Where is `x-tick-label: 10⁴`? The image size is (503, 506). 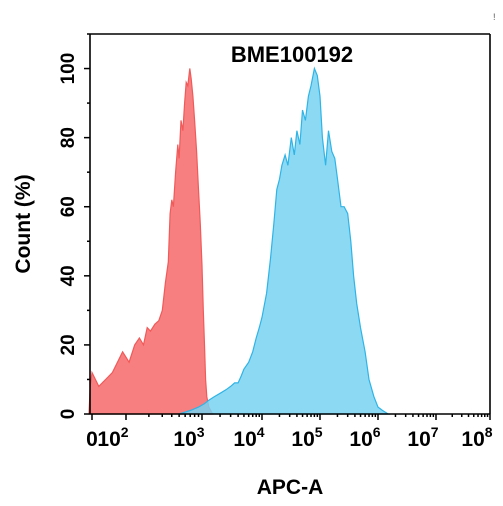
x-tick-label: 10⁴ is located at coordinates (248, 437).